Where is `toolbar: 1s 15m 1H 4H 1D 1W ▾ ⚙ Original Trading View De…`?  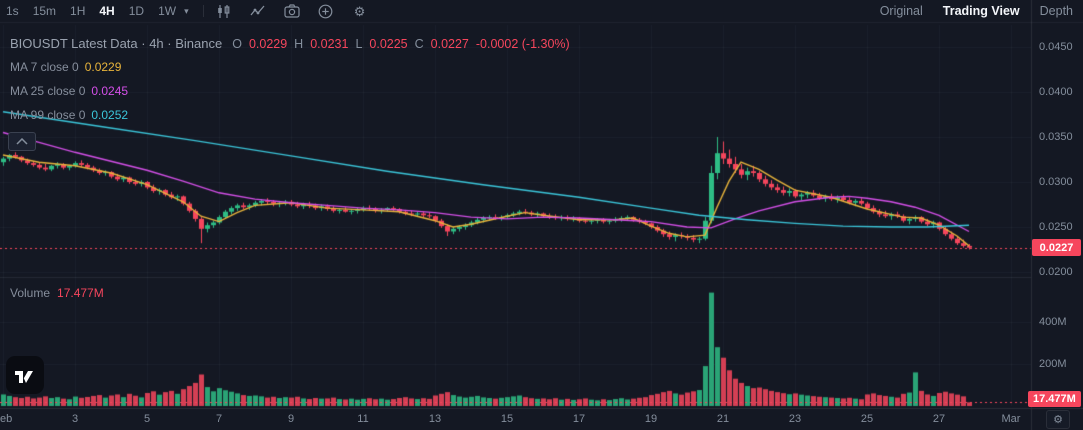 toolbar: 1s 15m 1H 4H 1D 1W ▾ ⚙ Original Trading View De… is located at coordinates (541, 11).